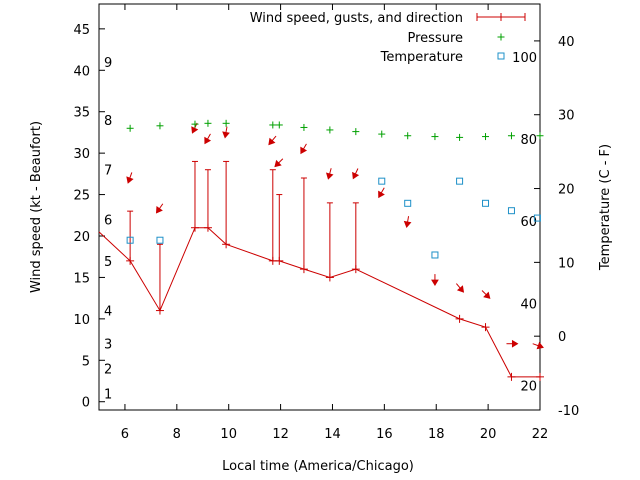 The image size is (640, 480). What do you see at coordinates (356, 18) in the screenshot?
I see `legend-label-wind: Wind speed, gusts, and direction` at bounding box center [356, 18].